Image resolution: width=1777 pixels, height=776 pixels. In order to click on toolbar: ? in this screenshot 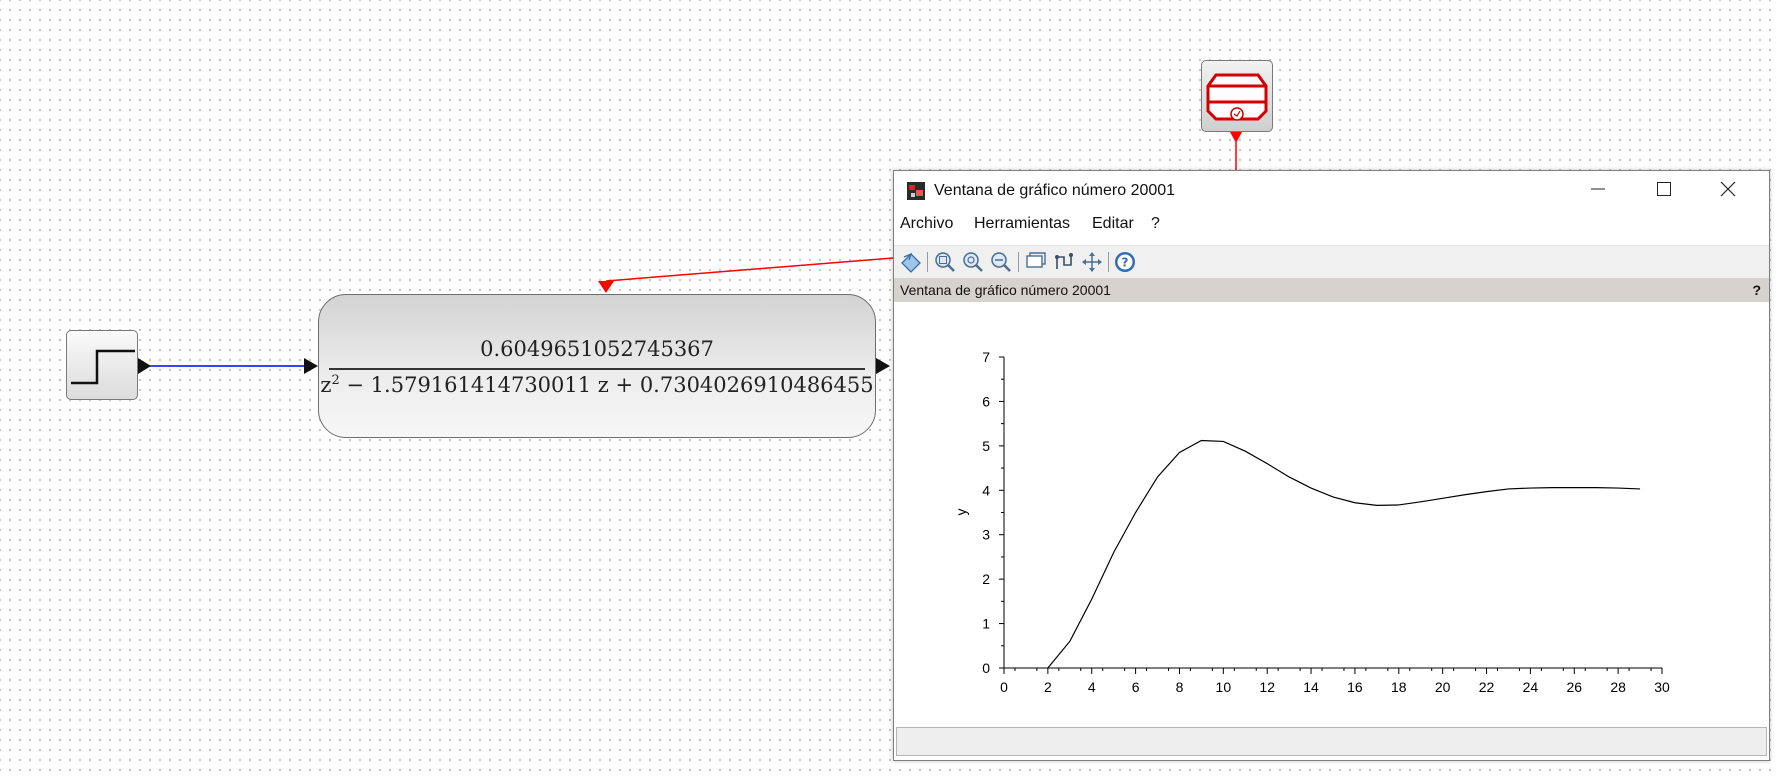, I will do `click(1331, 261)`.